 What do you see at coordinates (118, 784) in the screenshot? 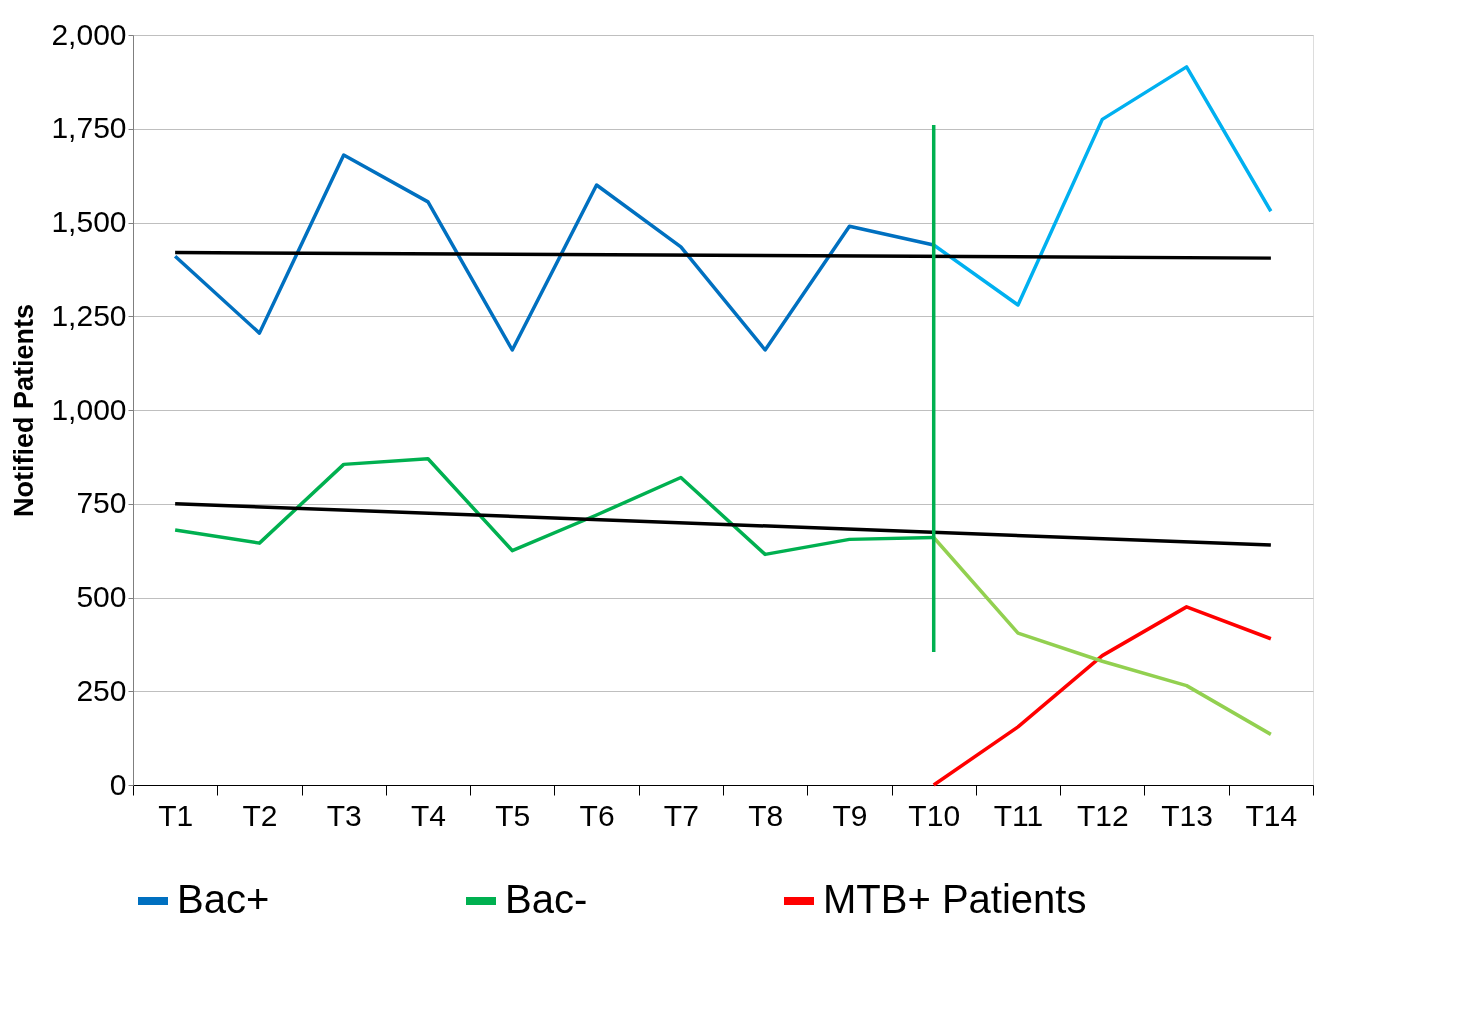
I see `y-tick-label: 0` at bounding box center [118, 784].